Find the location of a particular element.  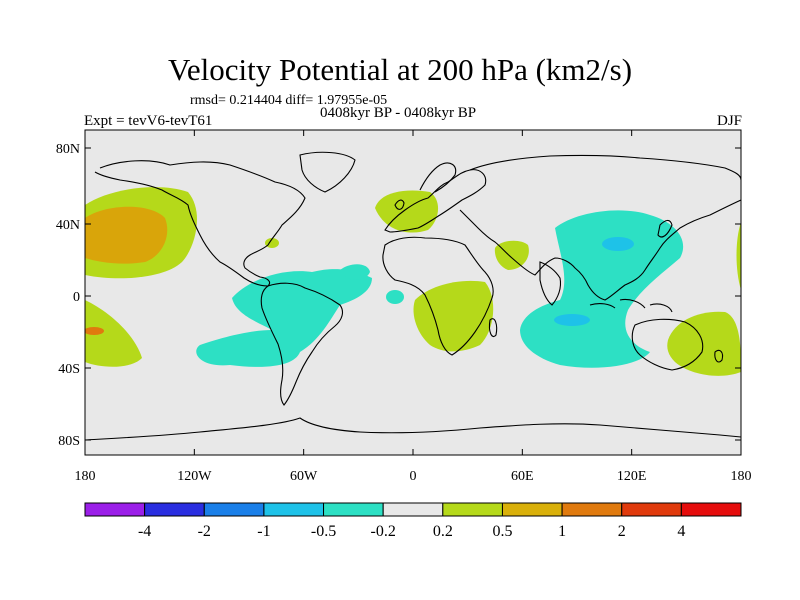

coast-europe is located at coordinates (435, 201).